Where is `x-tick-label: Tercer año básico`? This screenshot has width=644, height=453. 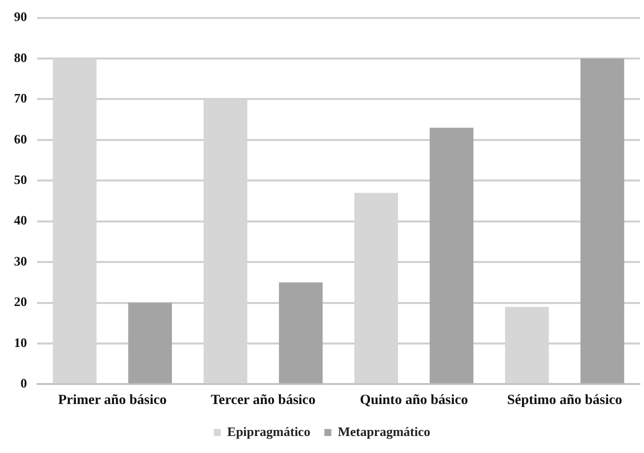
x-tick-label: Tercer año básico is located at coordinates (263, 400).